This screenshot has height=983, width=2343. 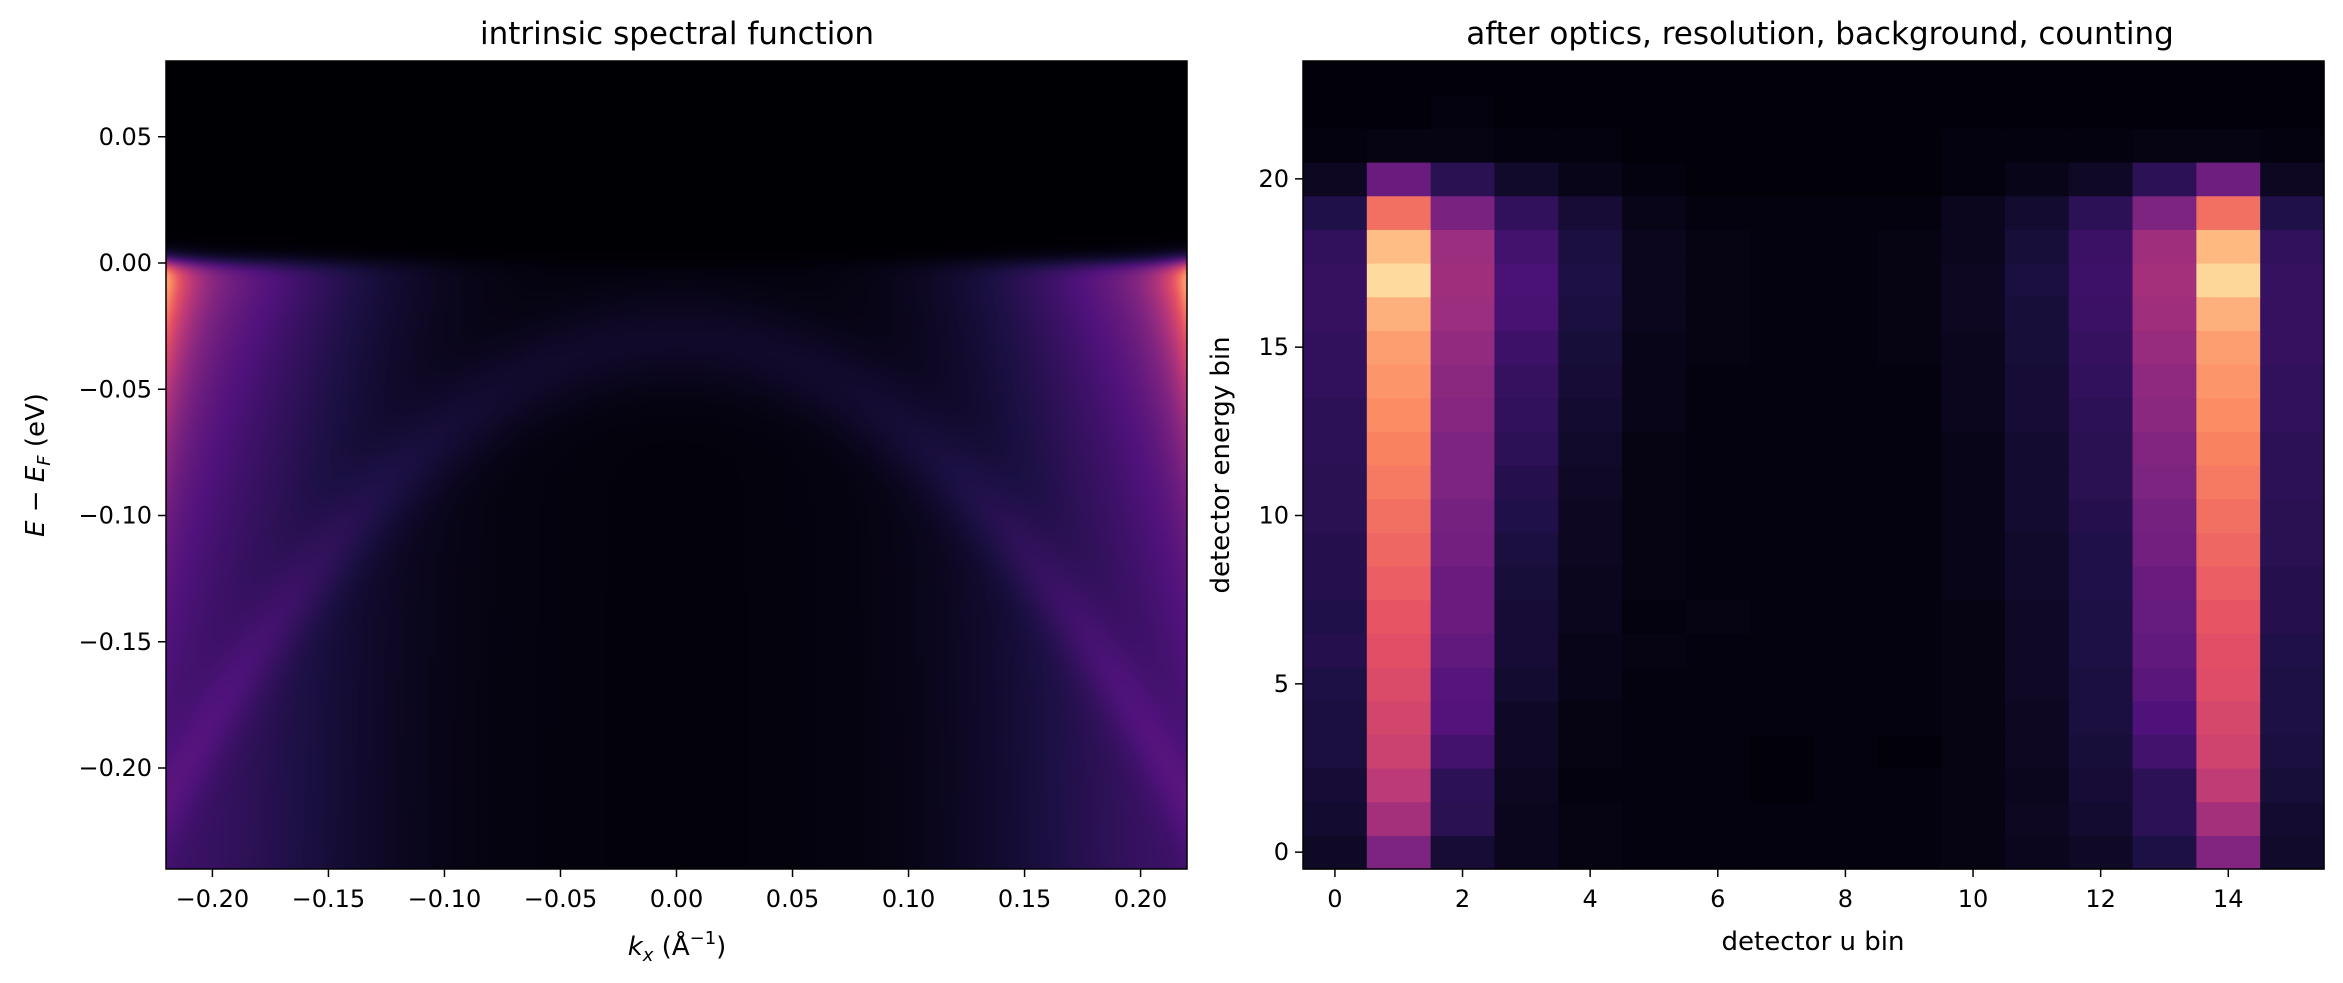 I want to click on left-y-tick-label: −0.15, so click(x=115, y=642).